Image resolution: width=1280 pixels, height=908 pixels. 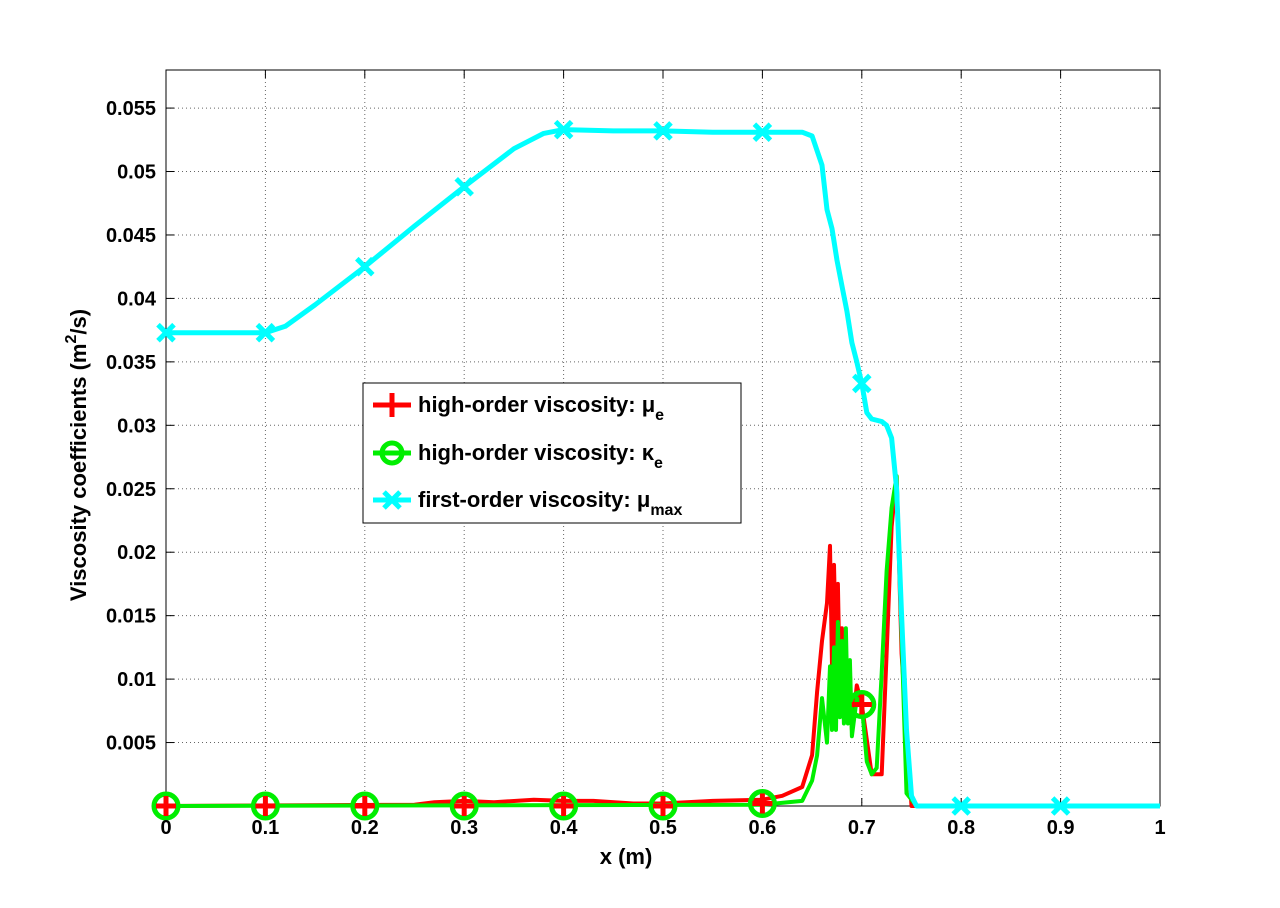 What do you see at coordinates (1159, 828) in the screenshot?
I see `x-tick-label: 1` at bounding box center [1159, 828].